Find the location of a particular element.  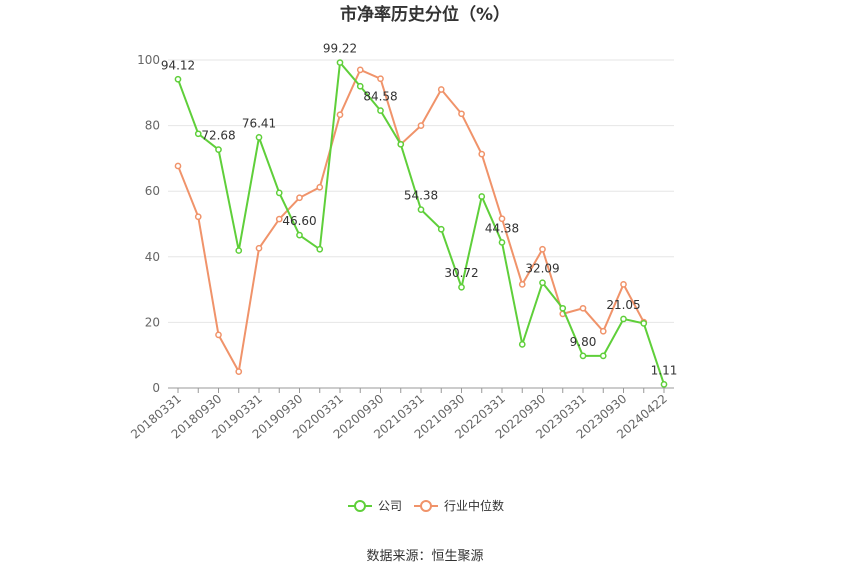

y-tick-label: 20 is located at coordinates (152, 322).